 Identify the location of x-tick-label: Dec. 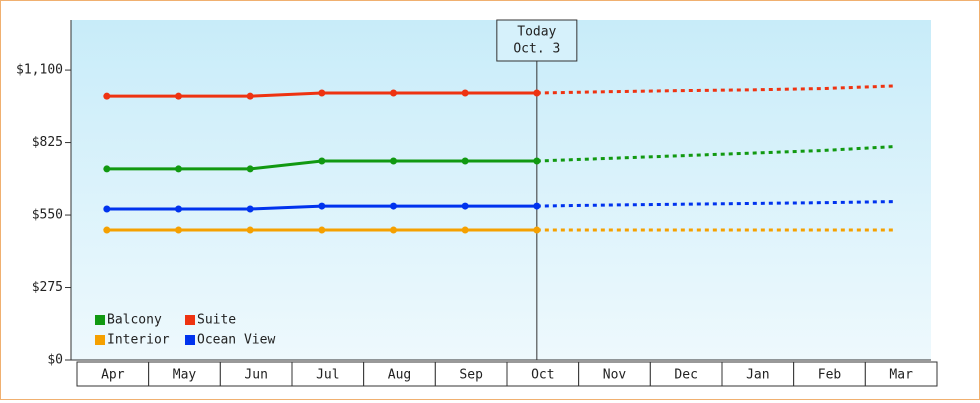
(685, 375).